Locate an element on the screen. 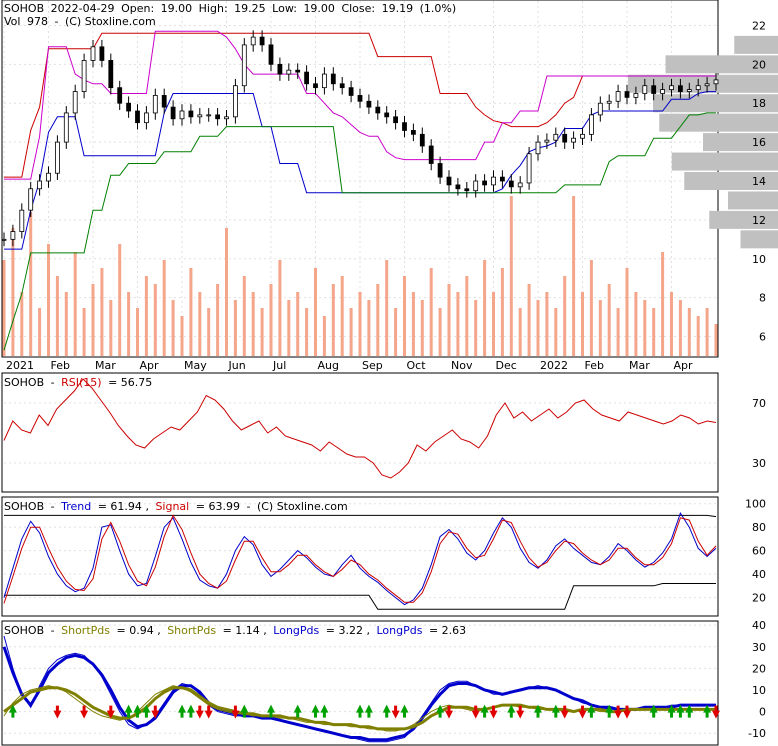  x-tick-label: Aug is located at coordinates (328, 365).